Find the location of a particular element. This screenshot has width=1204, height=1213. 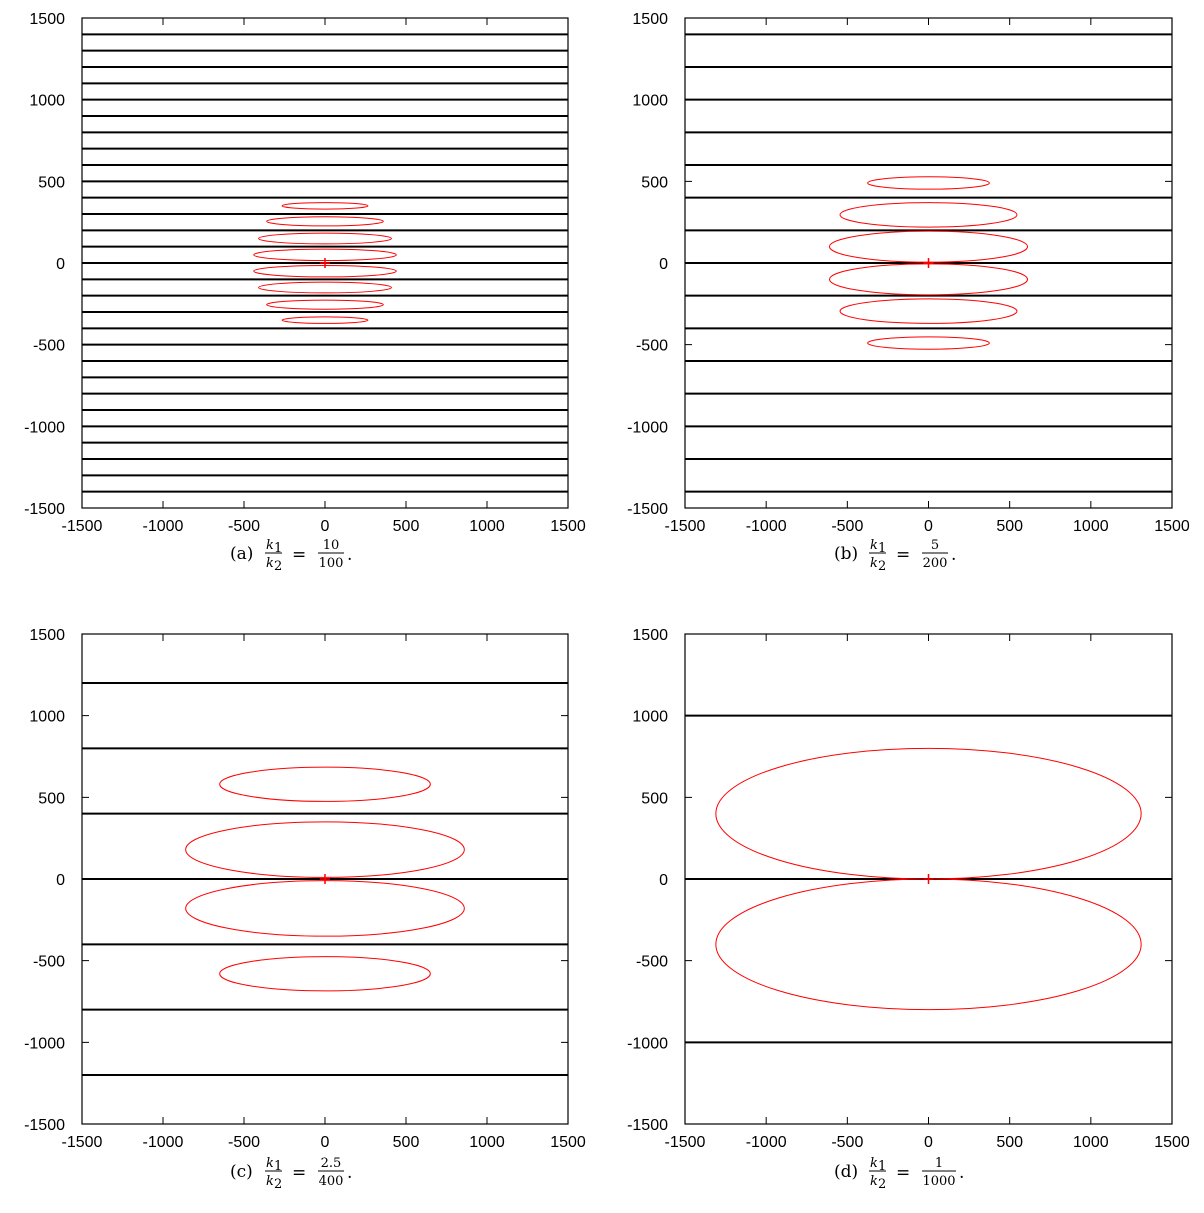

x-tick-label-a-1: -1000 is located at coordinates (163, 526).